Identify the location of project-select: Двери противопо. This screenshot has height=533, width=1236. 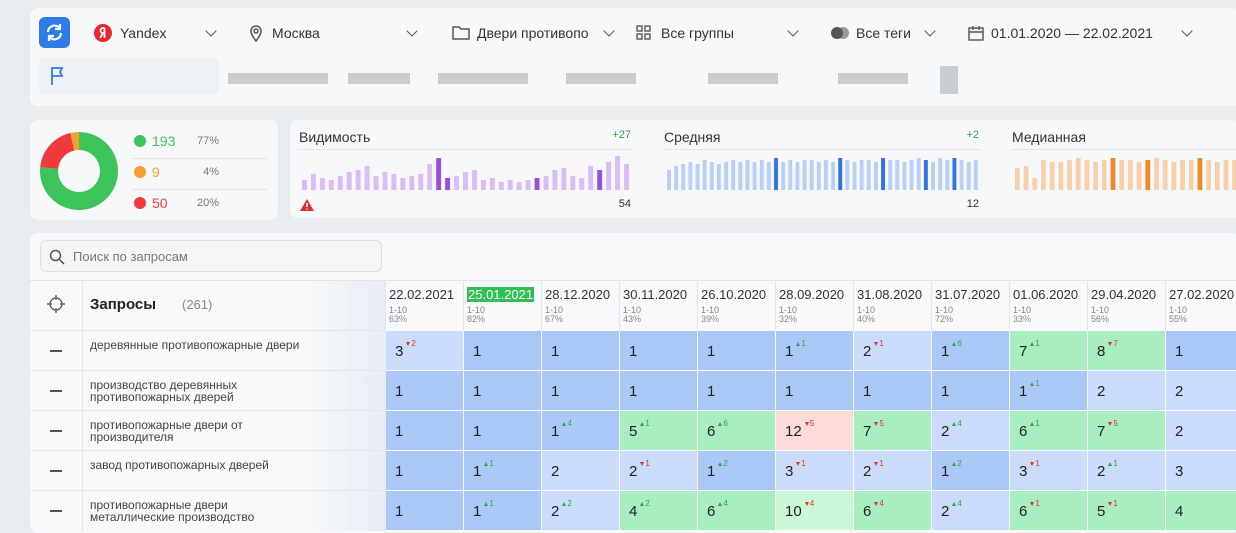
(533, 33).